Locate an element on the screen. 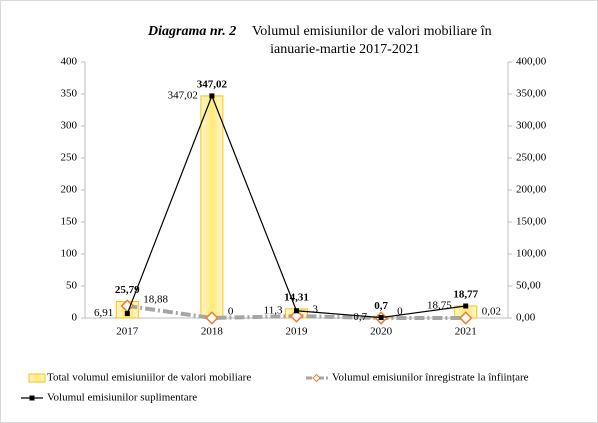 The image size is (598, 423). point-label: 347,02 is located at coordinates (183, 95).